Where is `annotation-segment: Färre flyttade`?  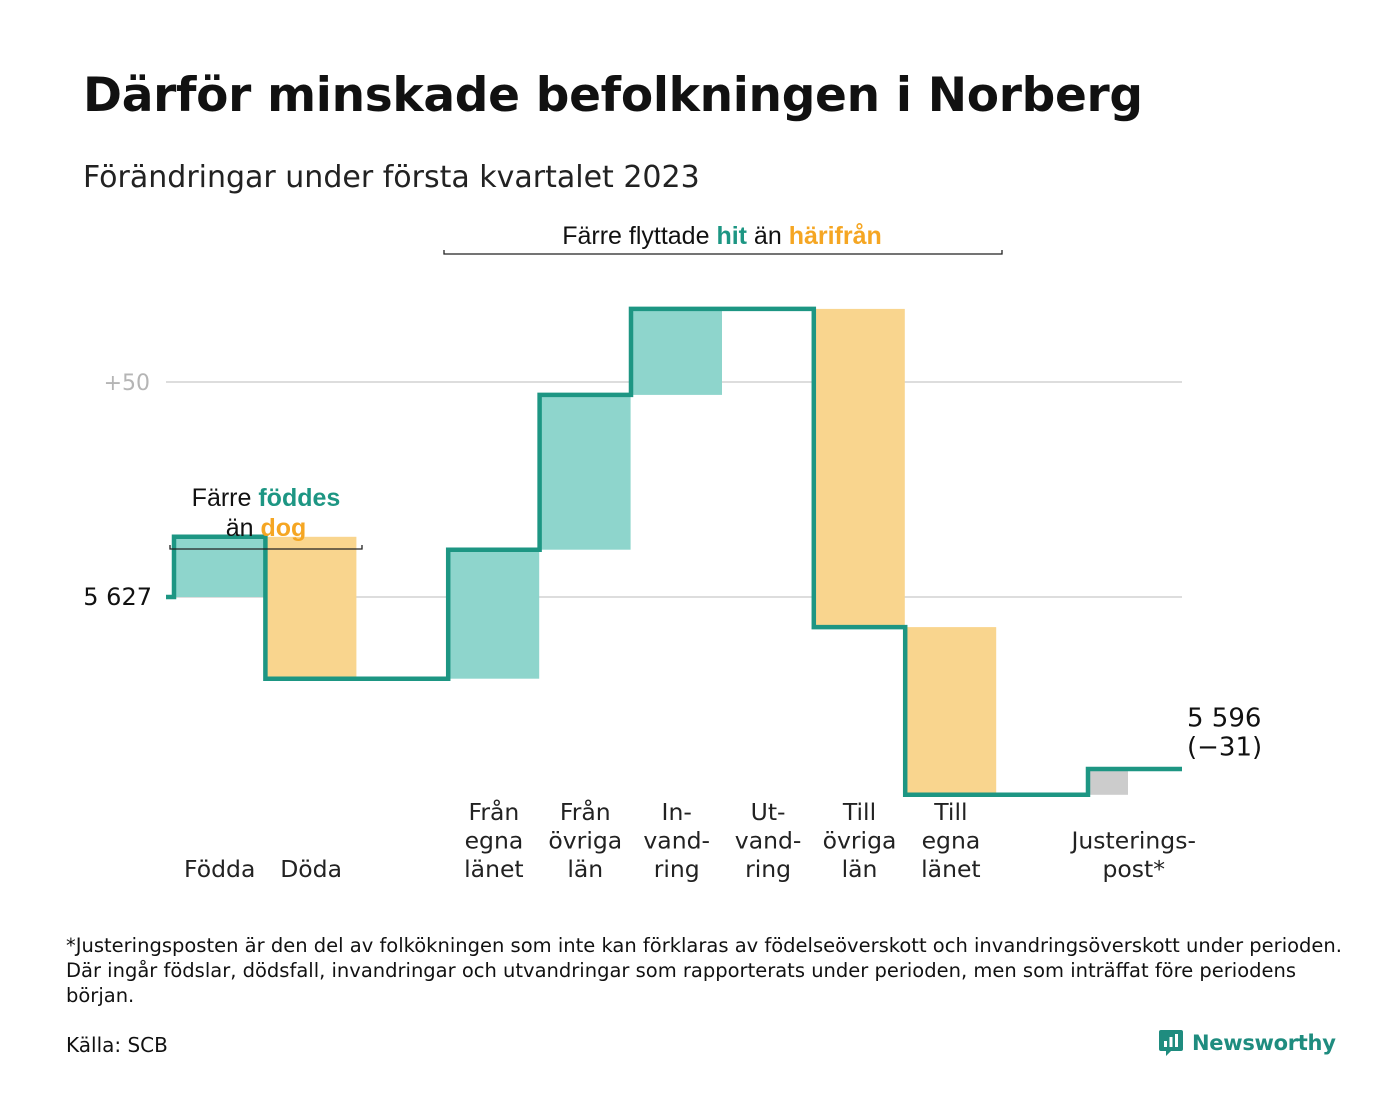 annotation-segment: Färre flyttade is located at coordinates (639, 236).